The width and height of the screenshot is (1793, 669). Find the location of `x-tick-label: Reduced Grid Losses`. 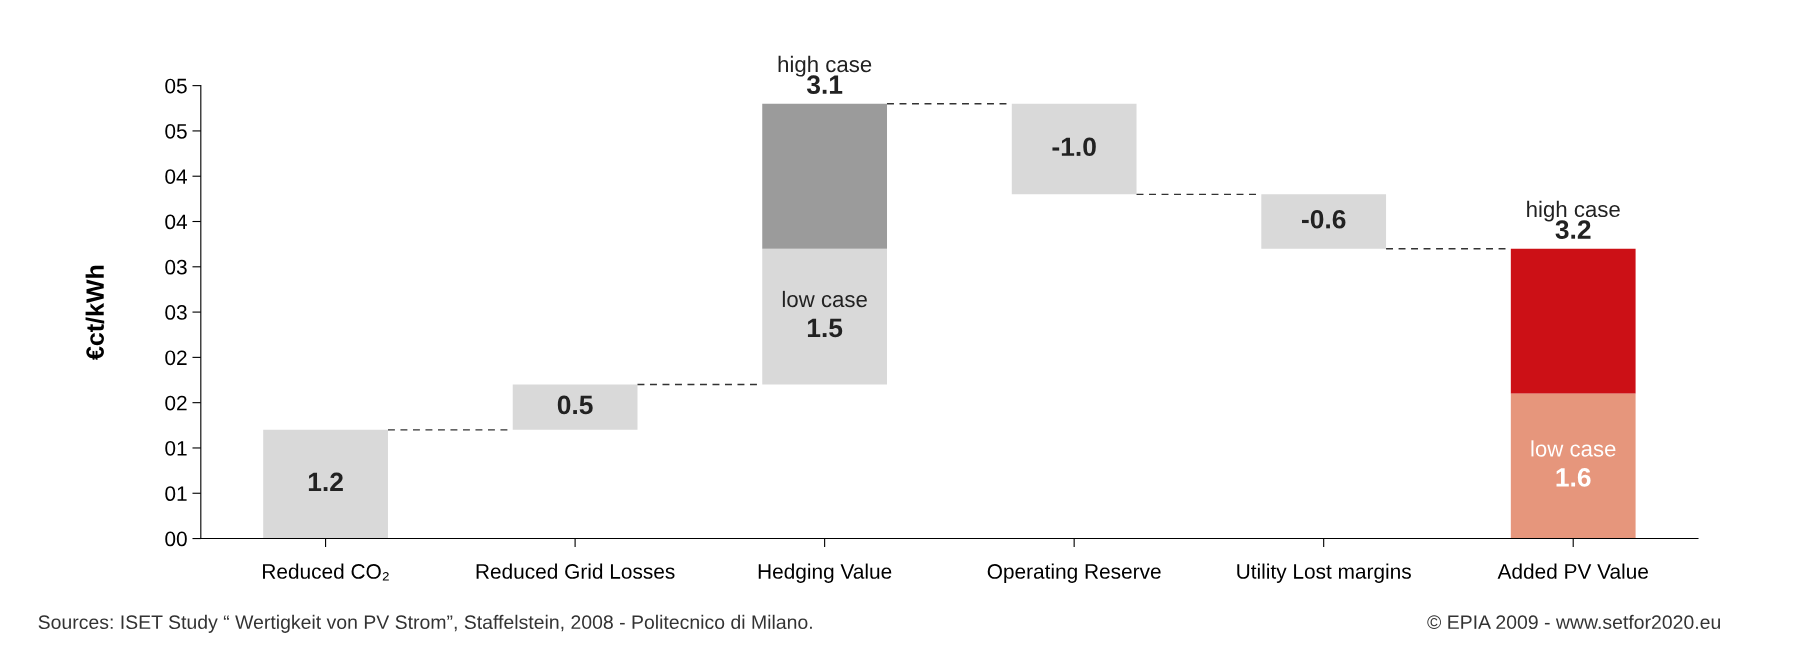

x-tick-label: Reduced Grid Losses is located at coordinates (575, 571).